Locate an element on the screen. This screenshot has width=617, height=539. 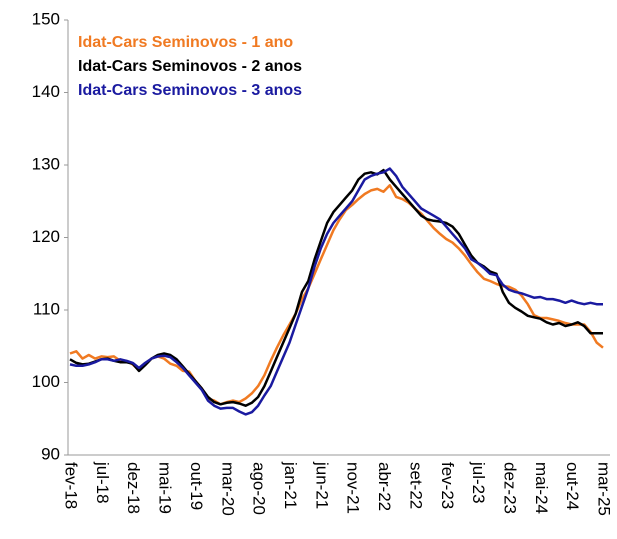
x-tick-label: abr-22 is located at coordinates (384, 486).